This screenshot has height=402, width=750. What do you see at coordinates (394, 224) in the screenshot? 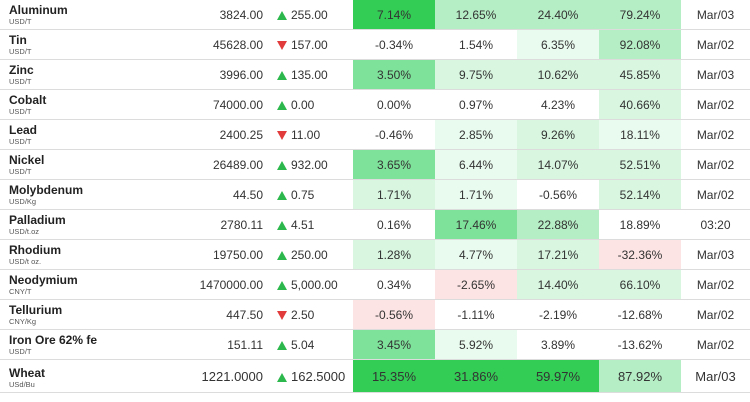
I see `day-pct: 0.16%` at bounding box center [394, 224].